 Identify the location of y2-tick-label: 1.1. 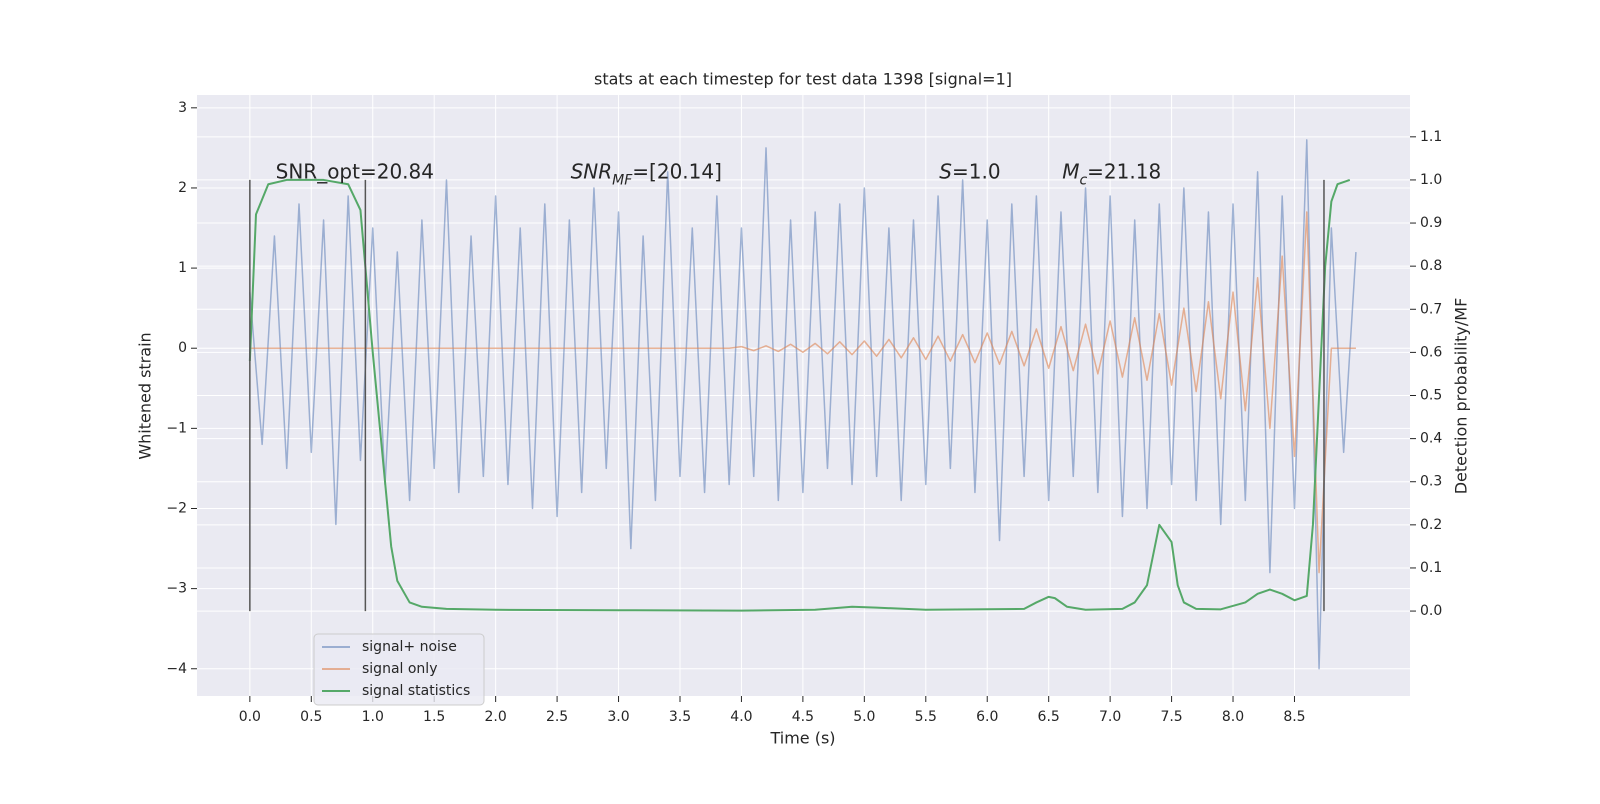
(1431, 137).